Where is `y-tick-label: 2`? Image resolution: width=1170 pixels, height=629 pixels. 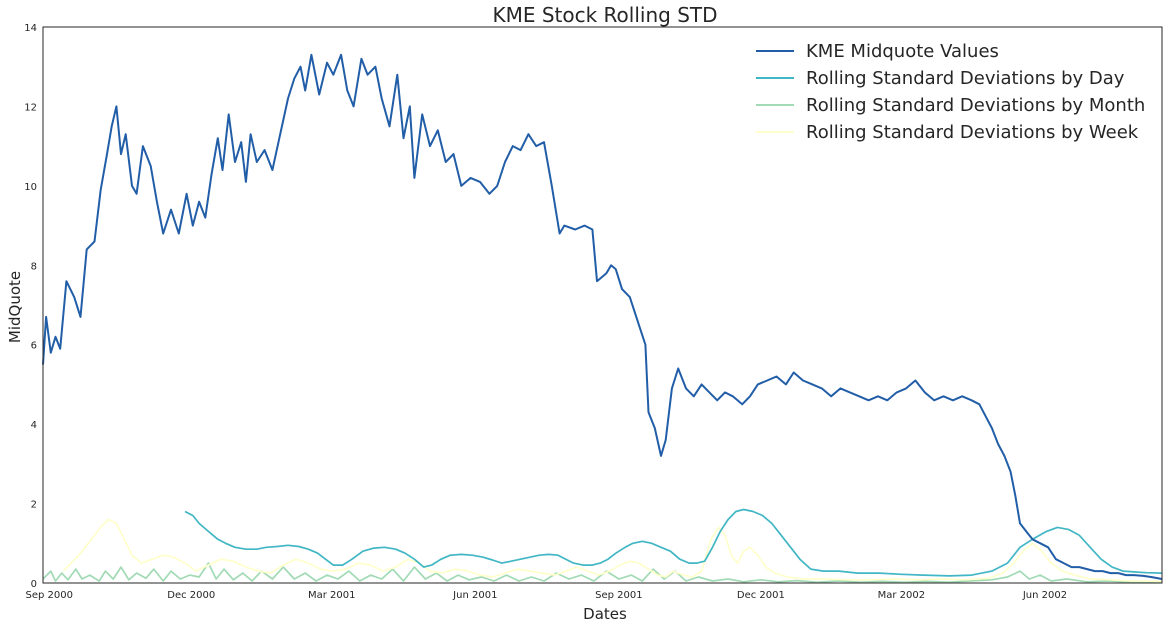 y-tick-label: 2 is located at coordinates (34, 505).